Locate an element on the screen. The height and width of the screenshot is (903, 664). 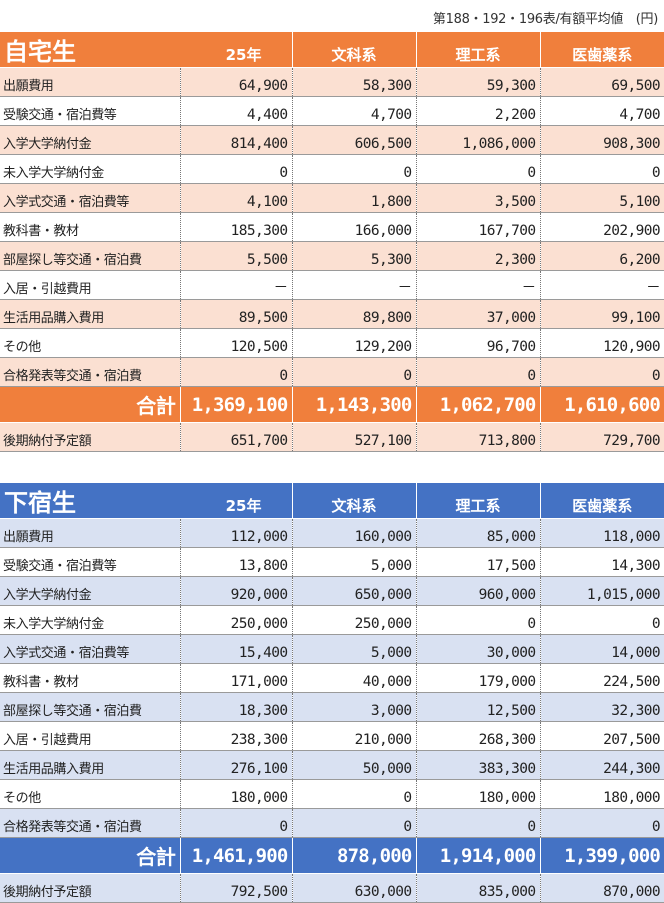
value-cell: 4,100 is located at coordinates (235, 198).